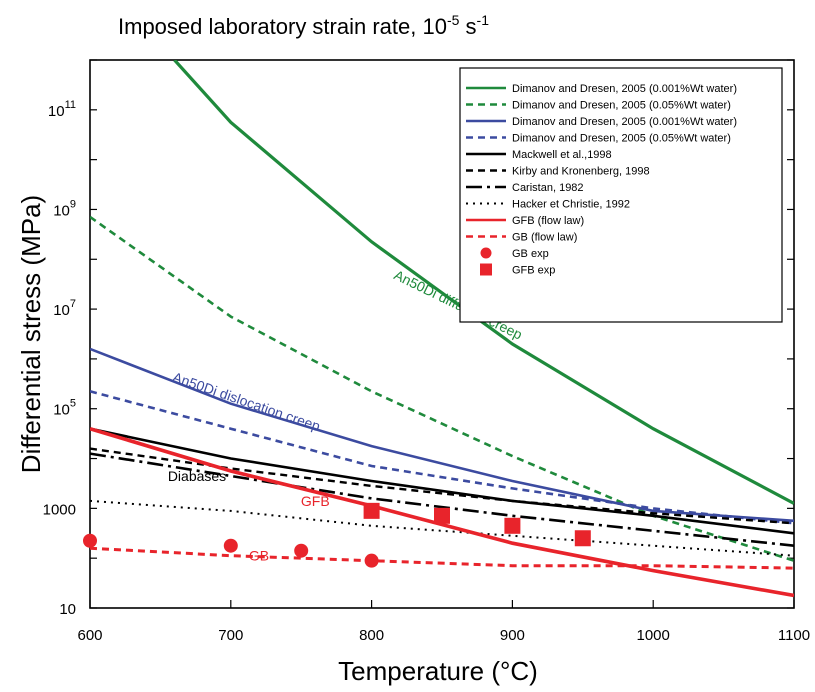 The height and width of the screenshot is (692, 815). Describe the element at coordinates (512, 635) in the screenshot. I see `x-tick-label: 900` at that location.